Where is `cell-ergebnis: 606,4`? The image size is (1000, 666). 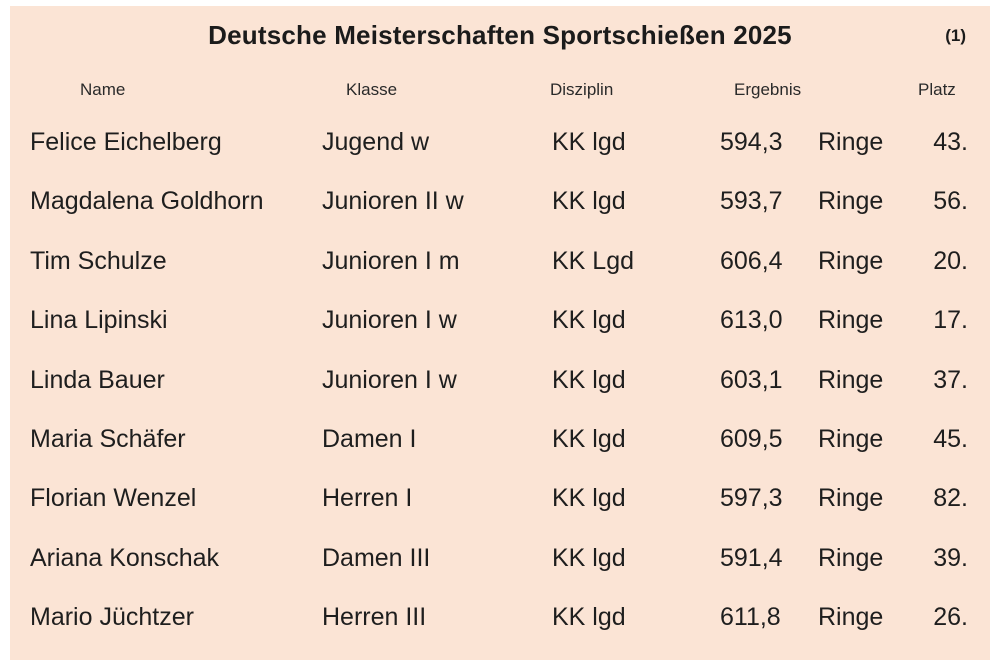
cell-ergebnis: 606,4 is located at coordinates (751, 261).